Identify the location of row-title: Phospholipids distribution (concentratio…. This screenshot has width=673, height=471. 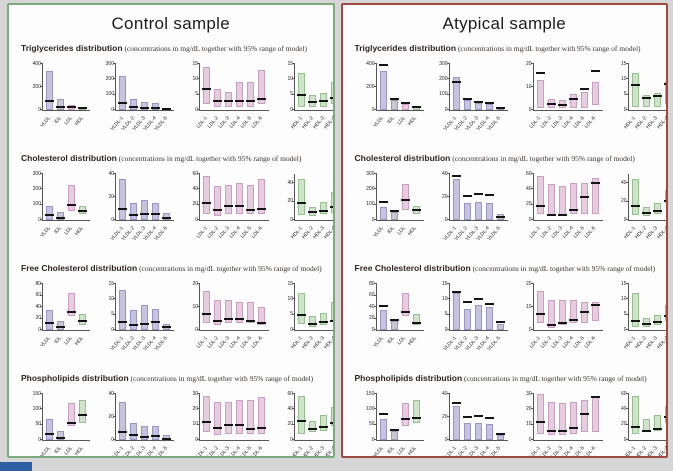
(509, 377).